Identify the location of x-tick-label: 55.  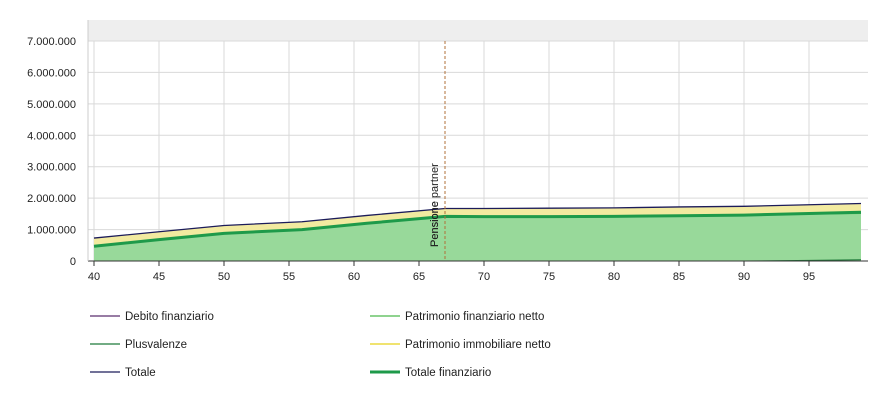
(289, 277).